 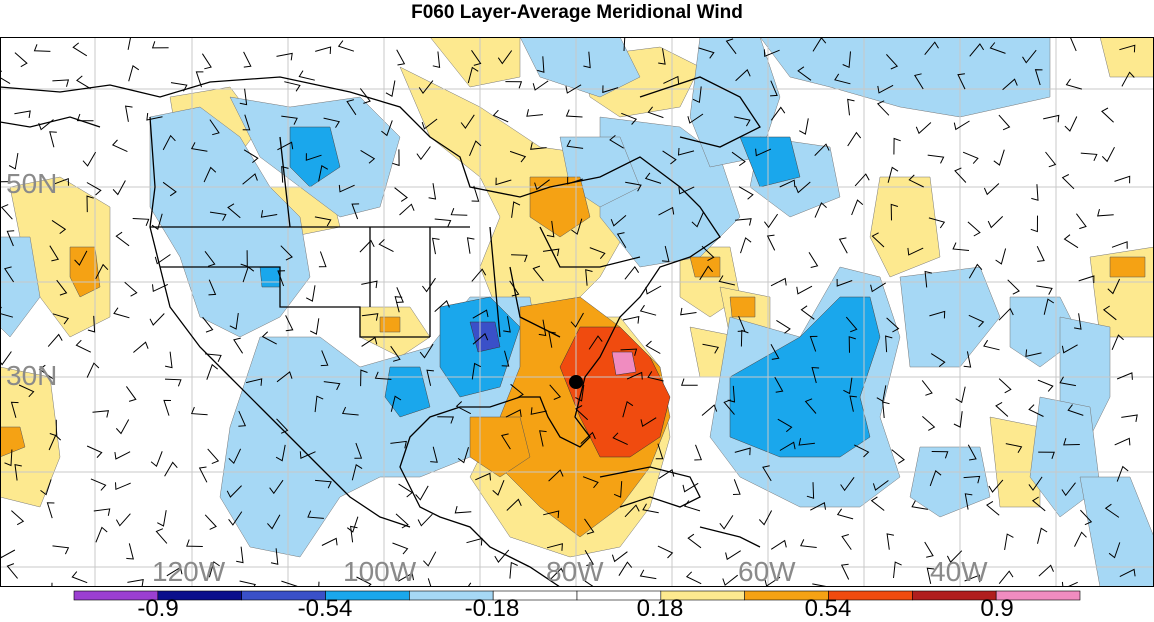 What do you see at coordinates (32, 375) in the screenshot?
I see `lat-label-30n: 30N` at bounding box center [32, 375].